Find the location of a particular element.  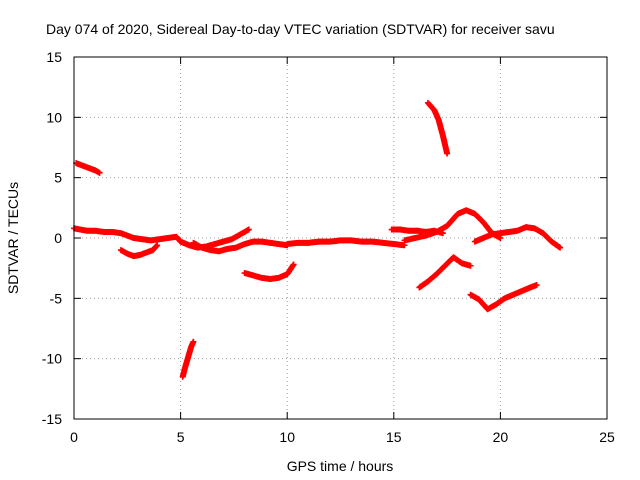

data-series-seg-start-high is located at coordinates (88, 168).